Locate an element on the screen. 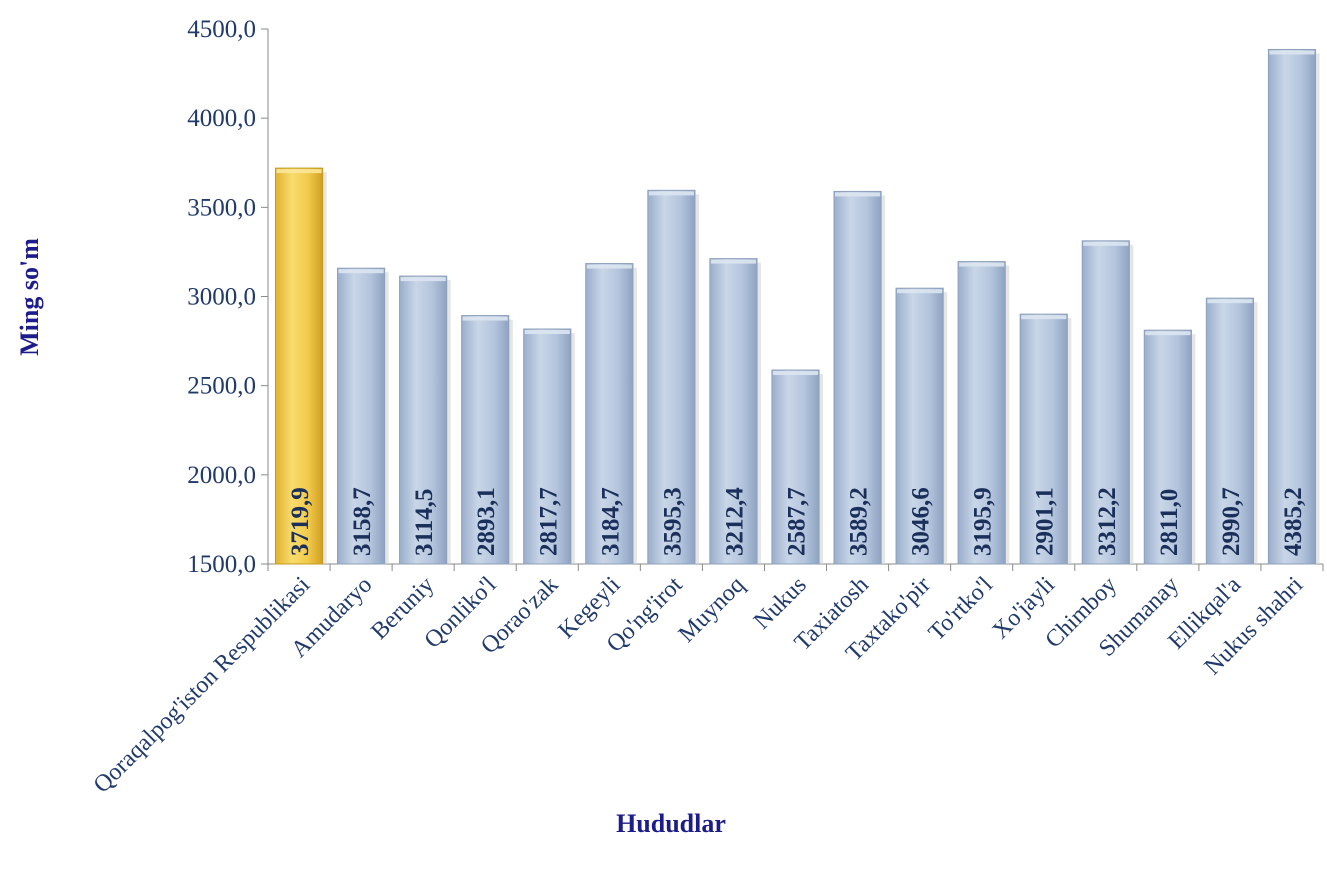  bar-value-label: 3184,7 is located at coordinates (610, 521).